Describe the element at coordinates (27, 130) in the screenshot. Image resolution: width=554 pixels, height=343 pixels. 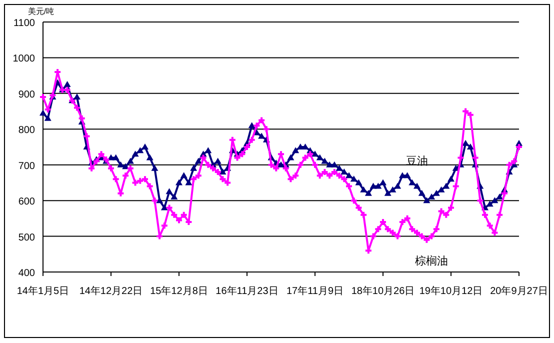
I see `y-tick-label: 800` at that location.